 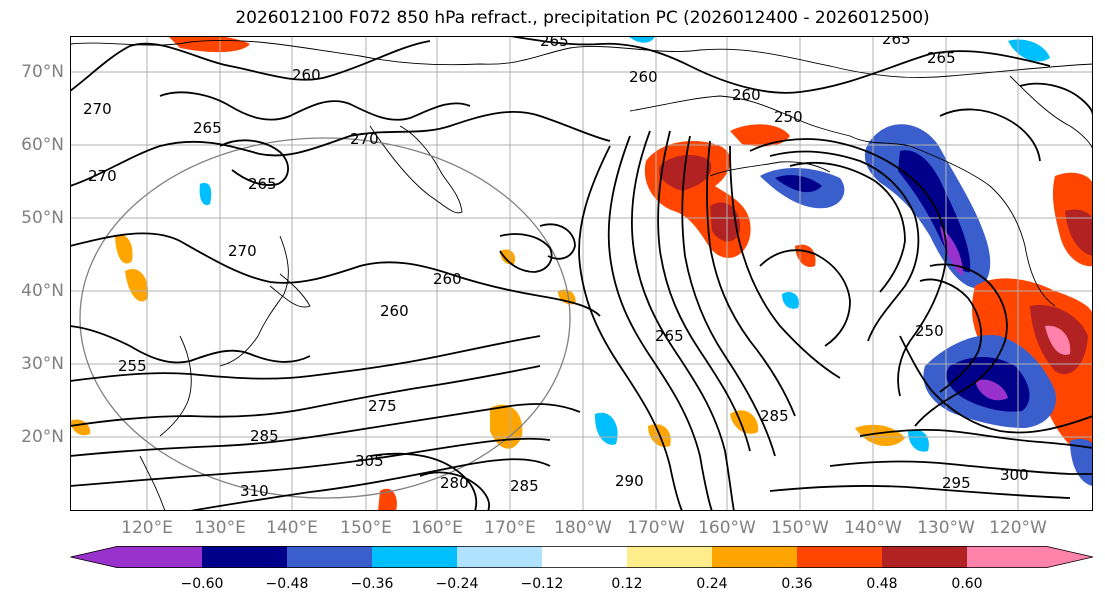 I want to click on contour-label: 295, so click(x=956, y=483).